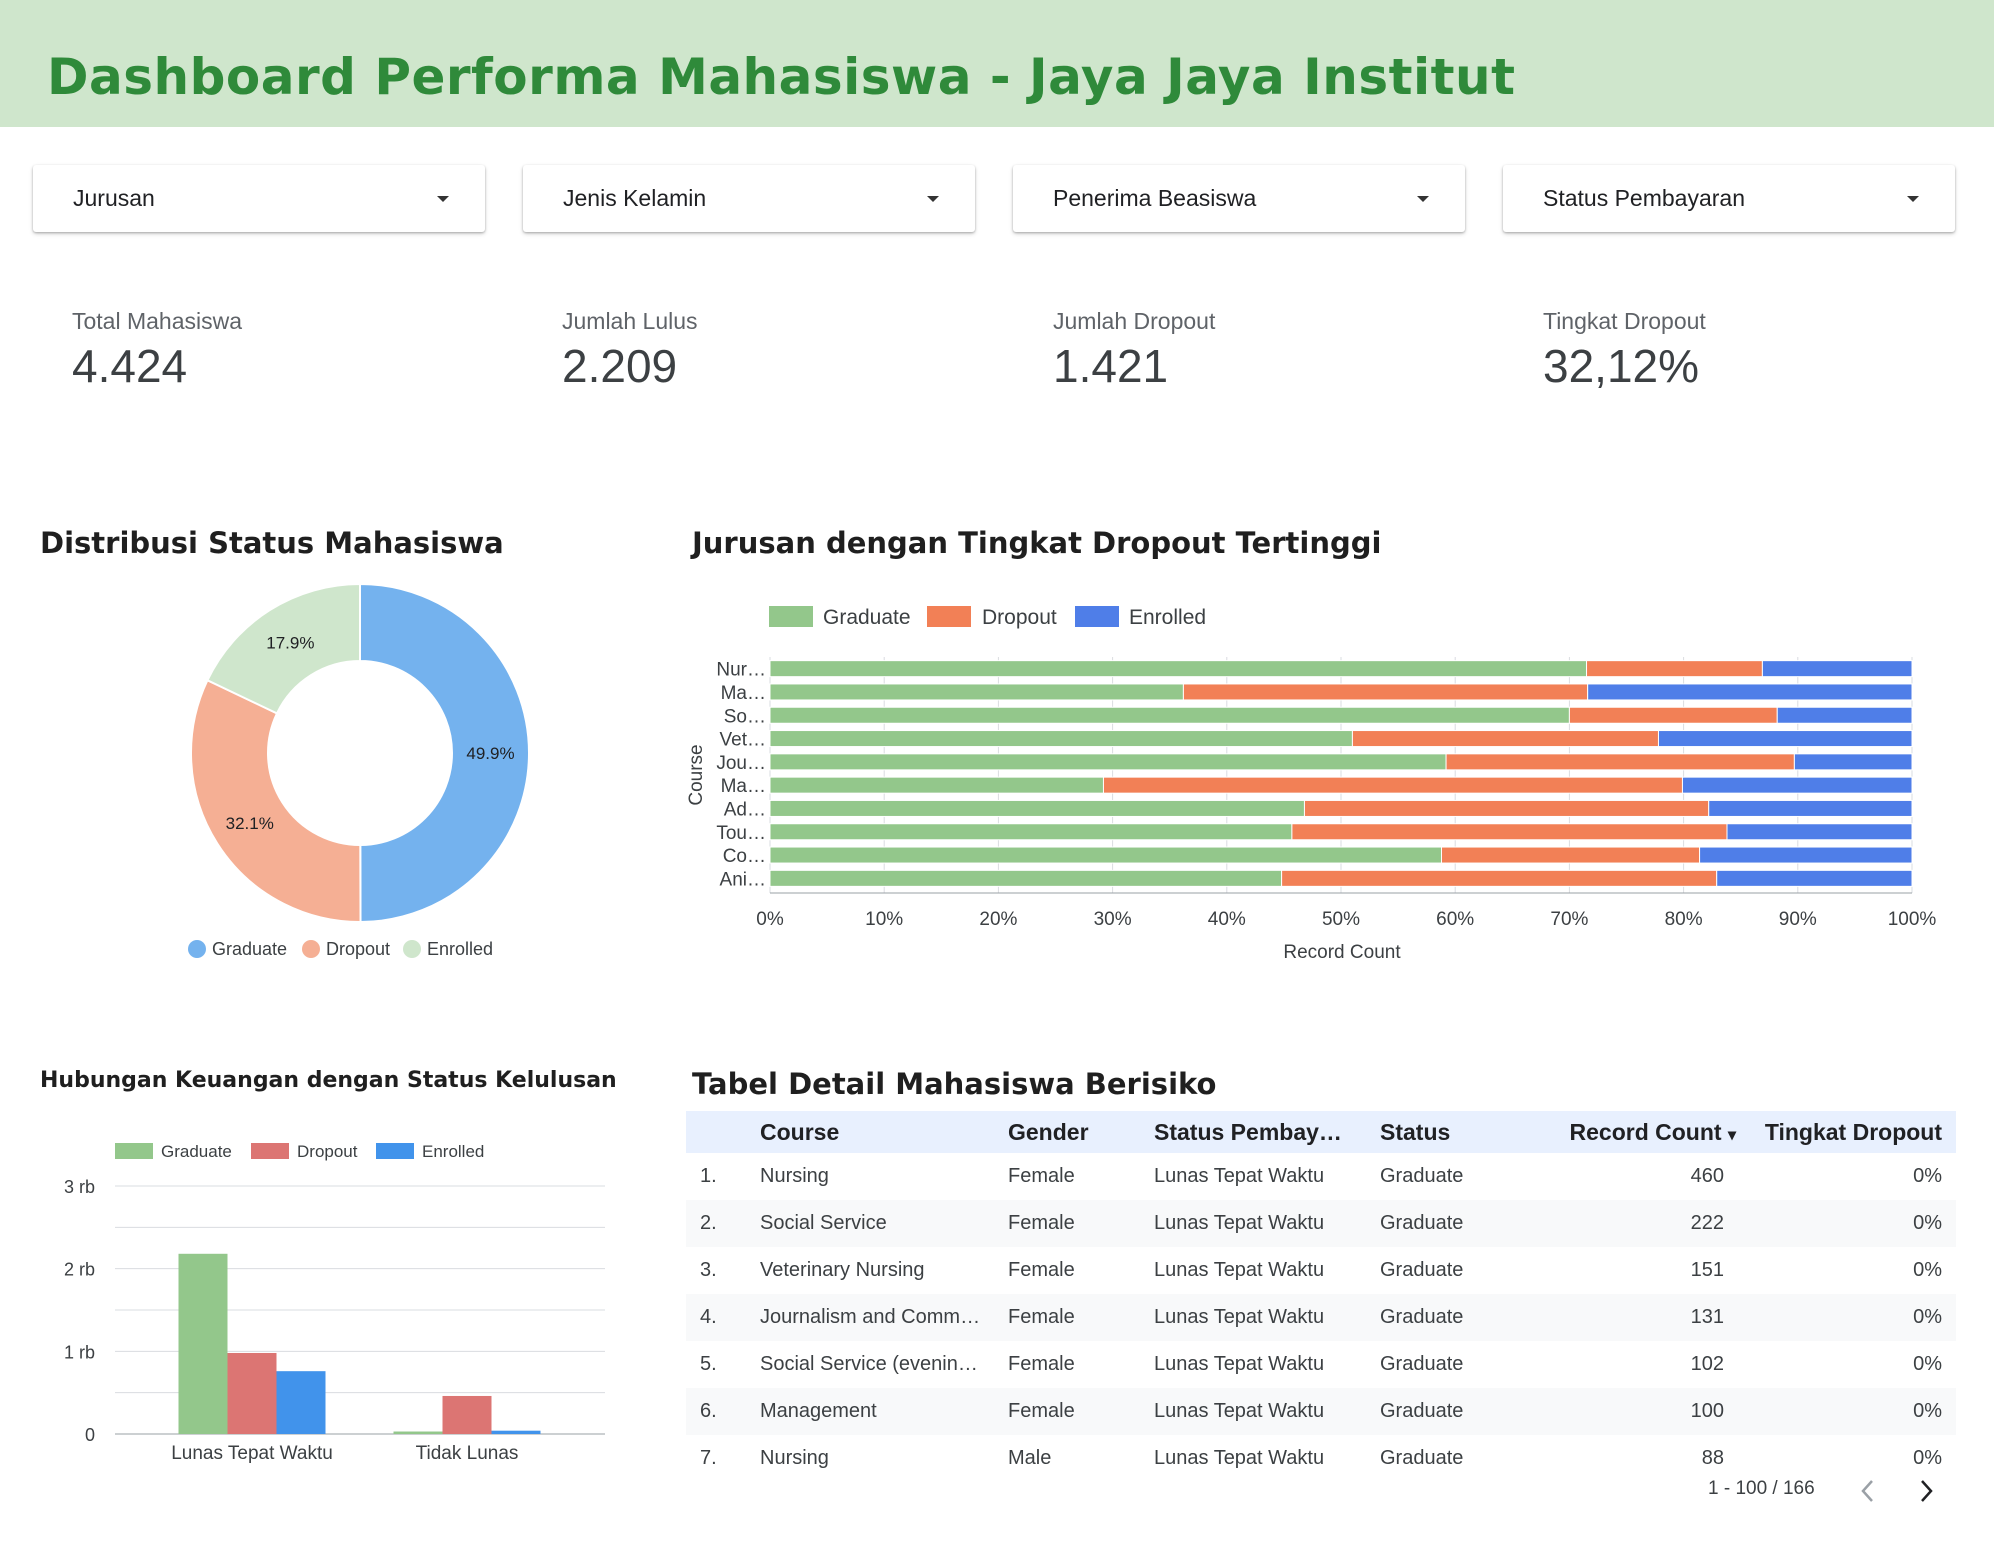 This screenshot has width=1994, height=1550. Describe the element at coordinates (884, 1132) in the screenshot. I see `col-course: Course` at that location.